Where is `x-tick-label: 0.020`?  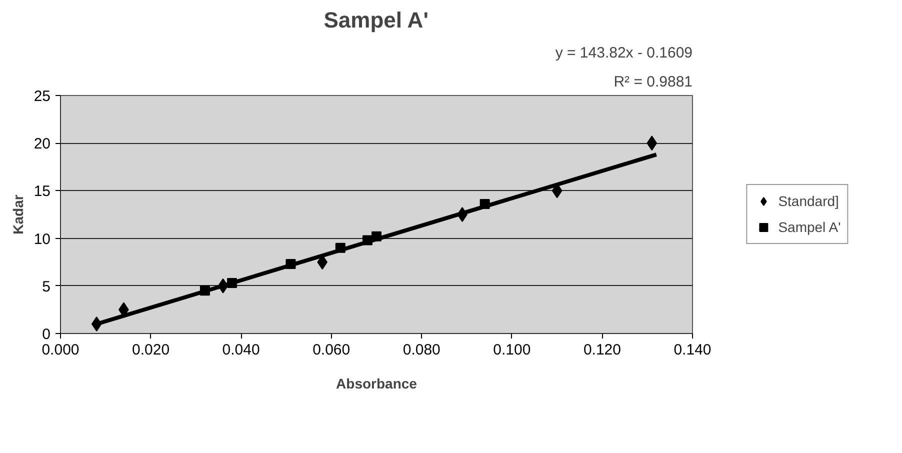 x-tick-label: 0.020 is located at coordinates (151, 350).